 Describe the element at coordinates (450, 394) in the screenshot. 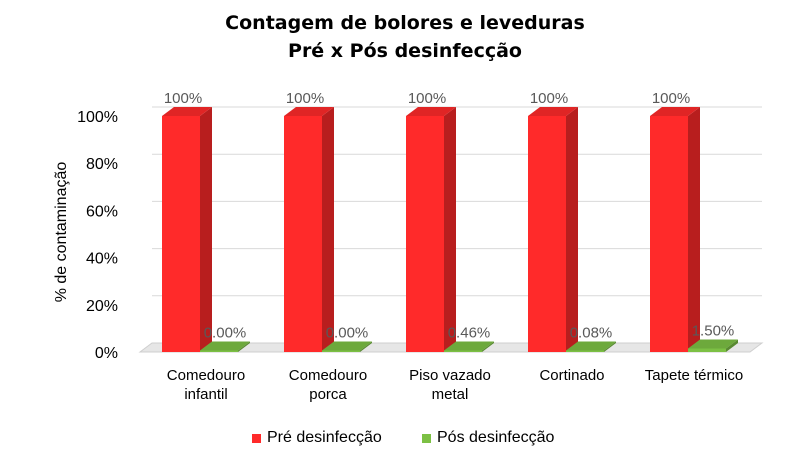

I see `x-tick-label-line: metal` at that location.